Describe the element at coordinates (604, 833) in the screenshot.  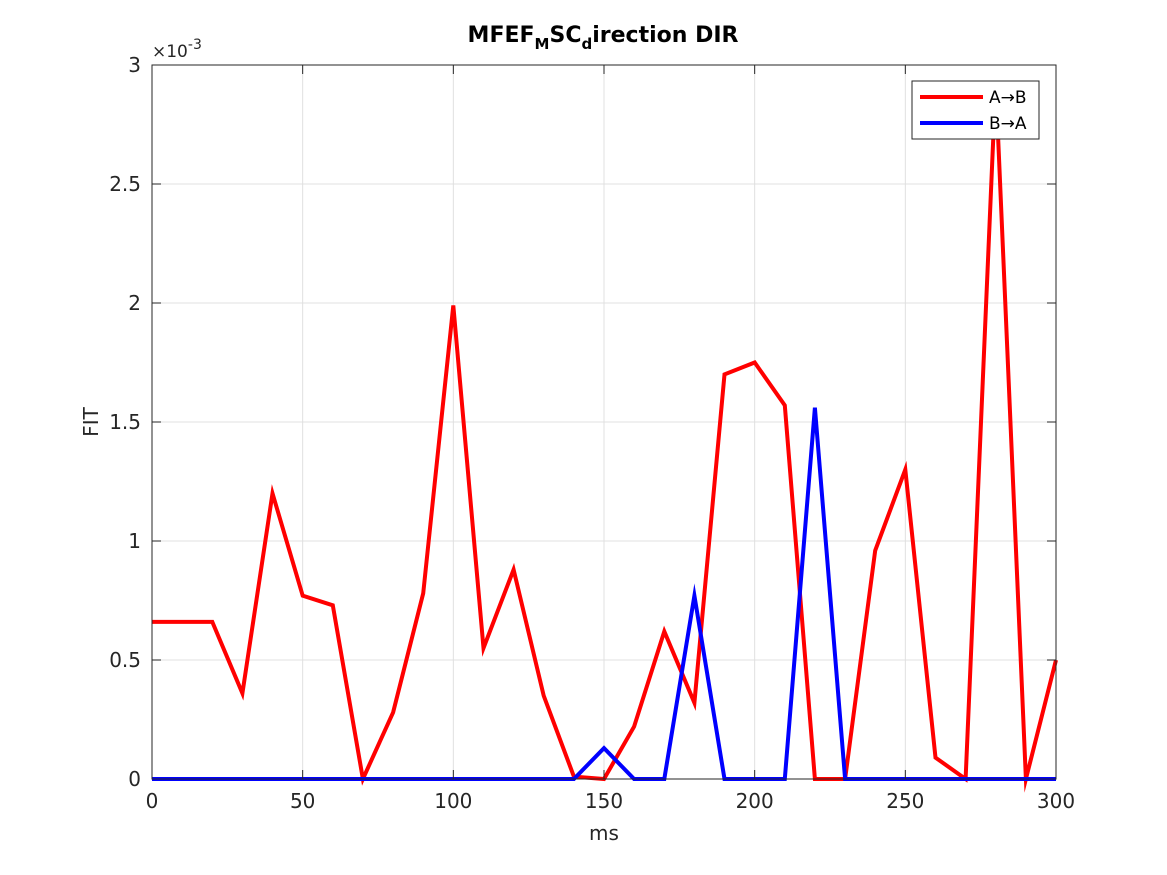
I see `x-axis-label: ms` at that location.